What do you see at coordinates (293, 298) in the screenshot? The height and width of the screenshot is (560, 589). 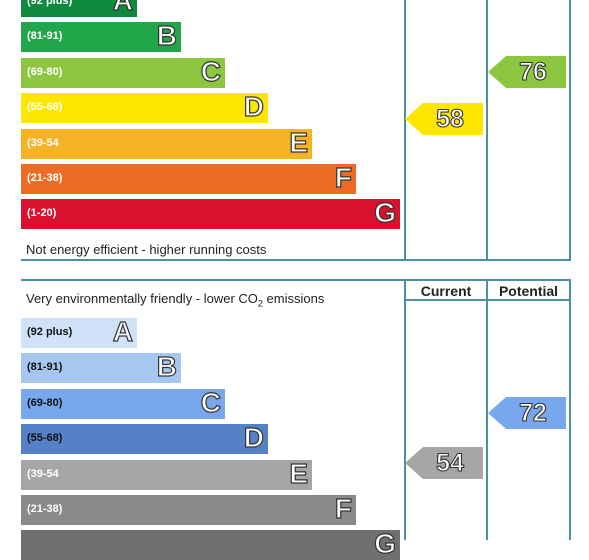 I see `top-note-suffix: emissions` at bounding box center [293, 298].